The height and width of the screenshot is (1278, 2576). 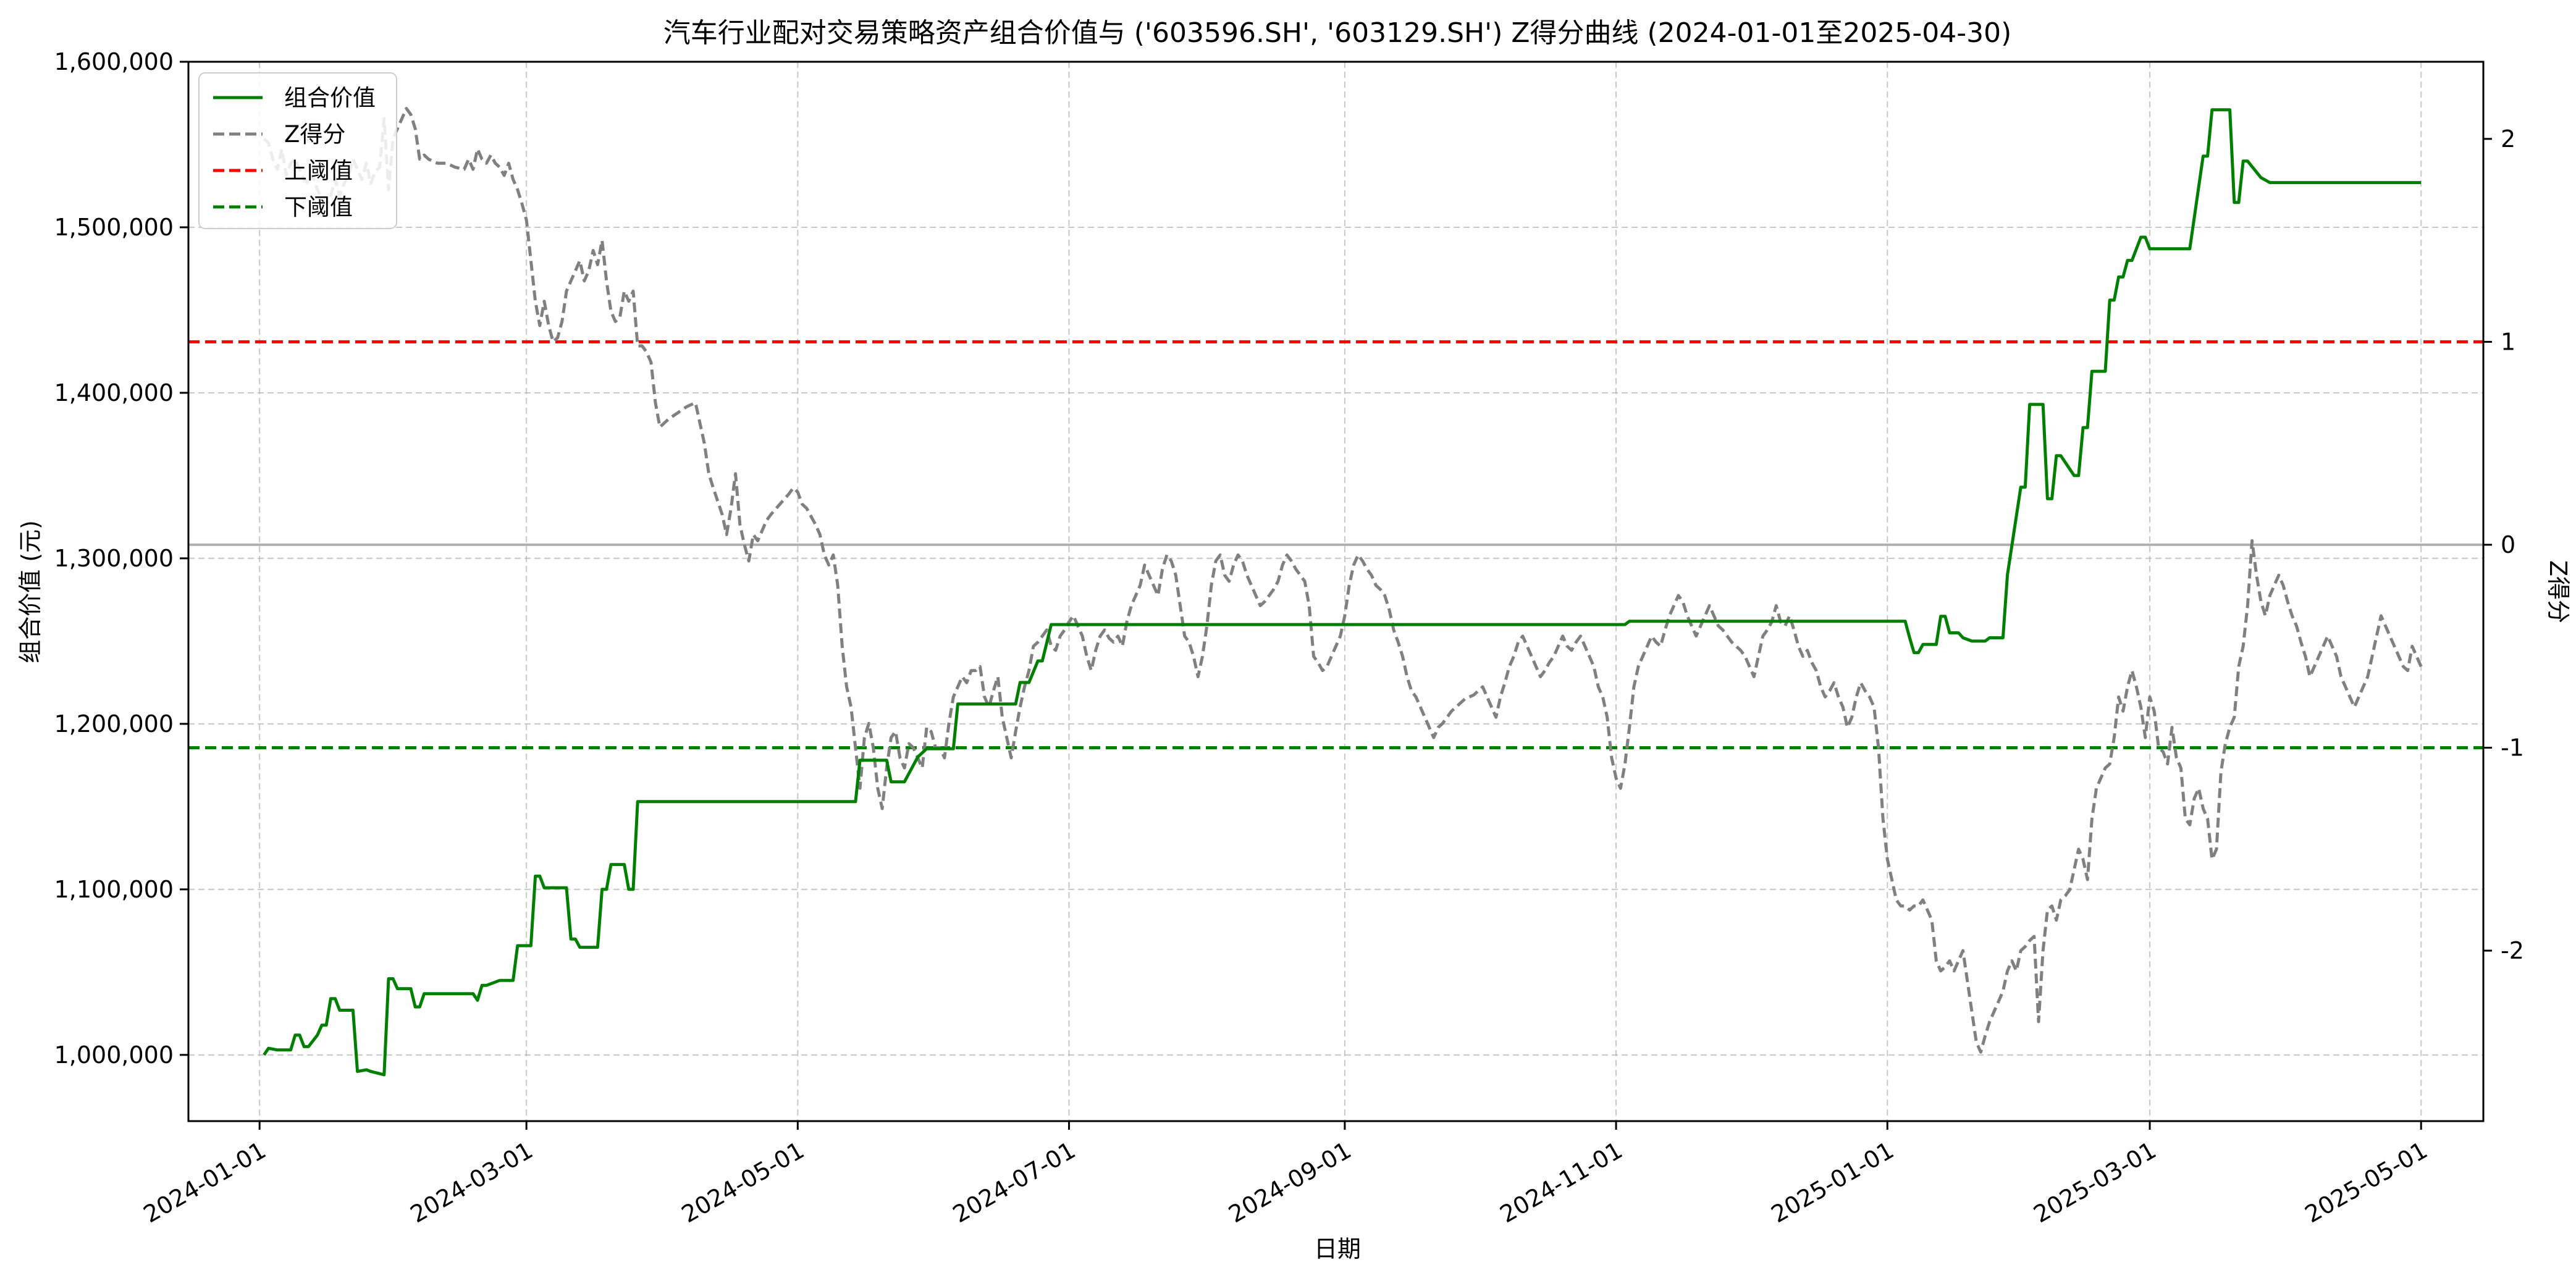 I want to click on legend-box, so click(x=297, y=150).